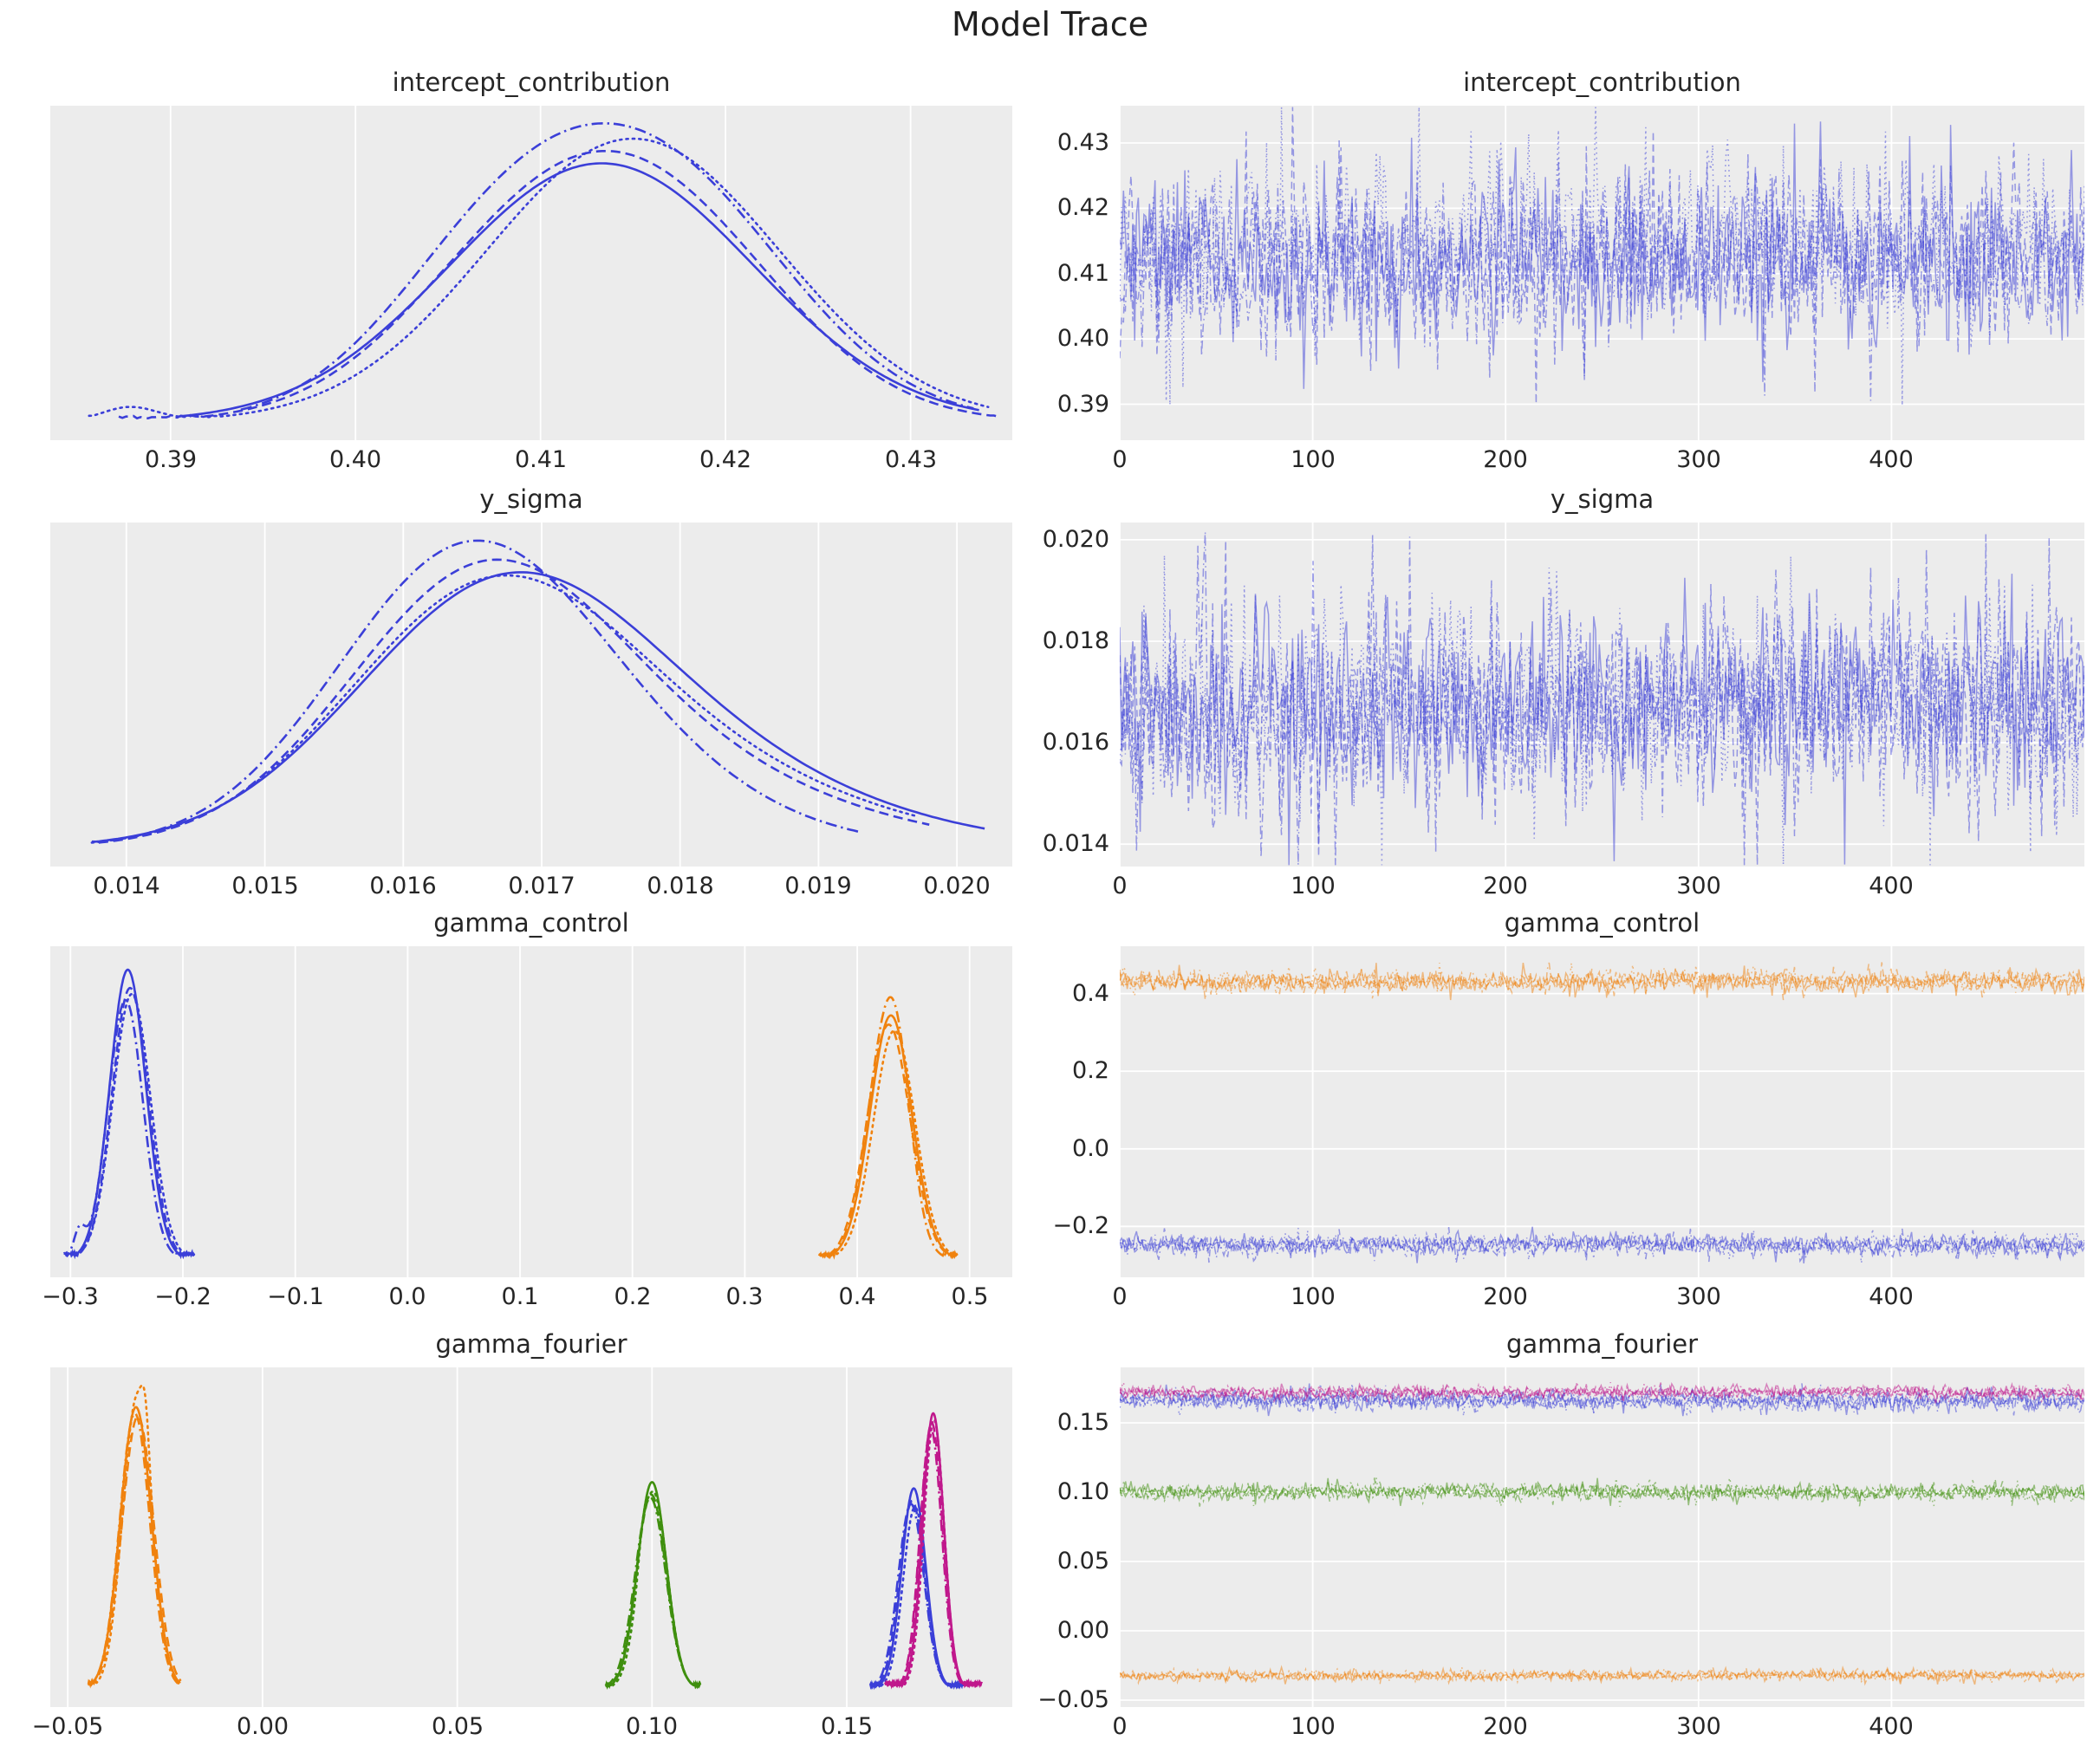  Describe the element at coordinates (531, 82) in the screenshot. I see `subplot-title-kde-intercept_contribution: intercept_contribution` at that location.